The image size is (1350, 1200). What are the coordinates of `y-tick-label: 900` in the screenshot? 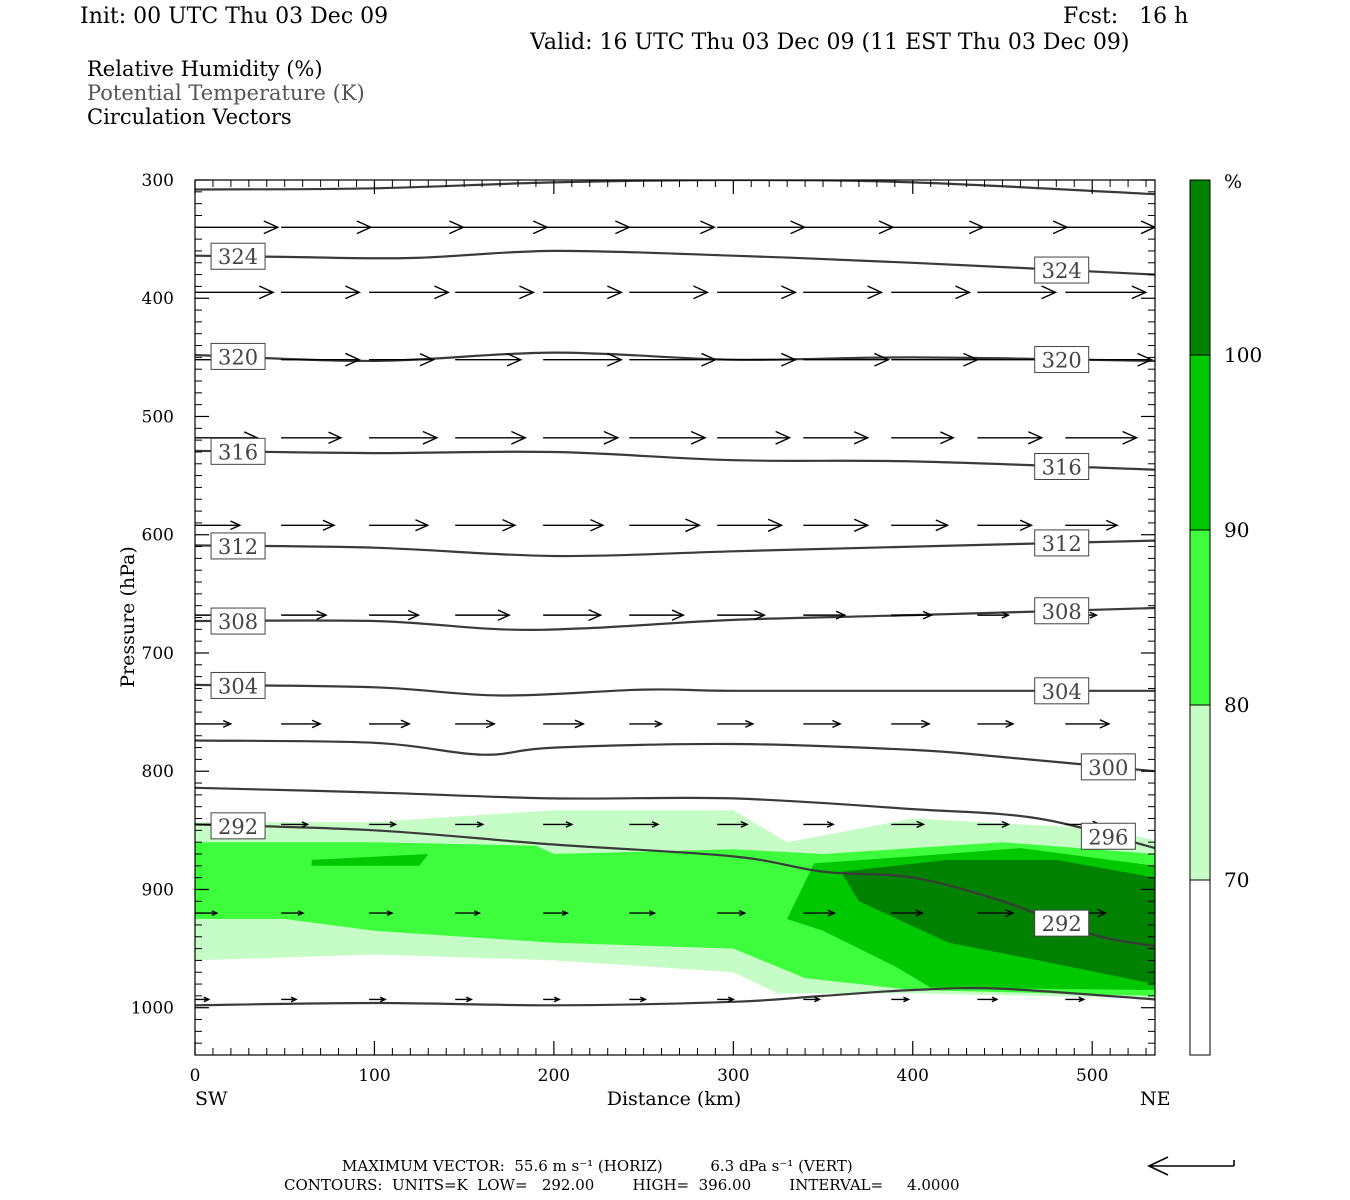 It's located at (158, 890).